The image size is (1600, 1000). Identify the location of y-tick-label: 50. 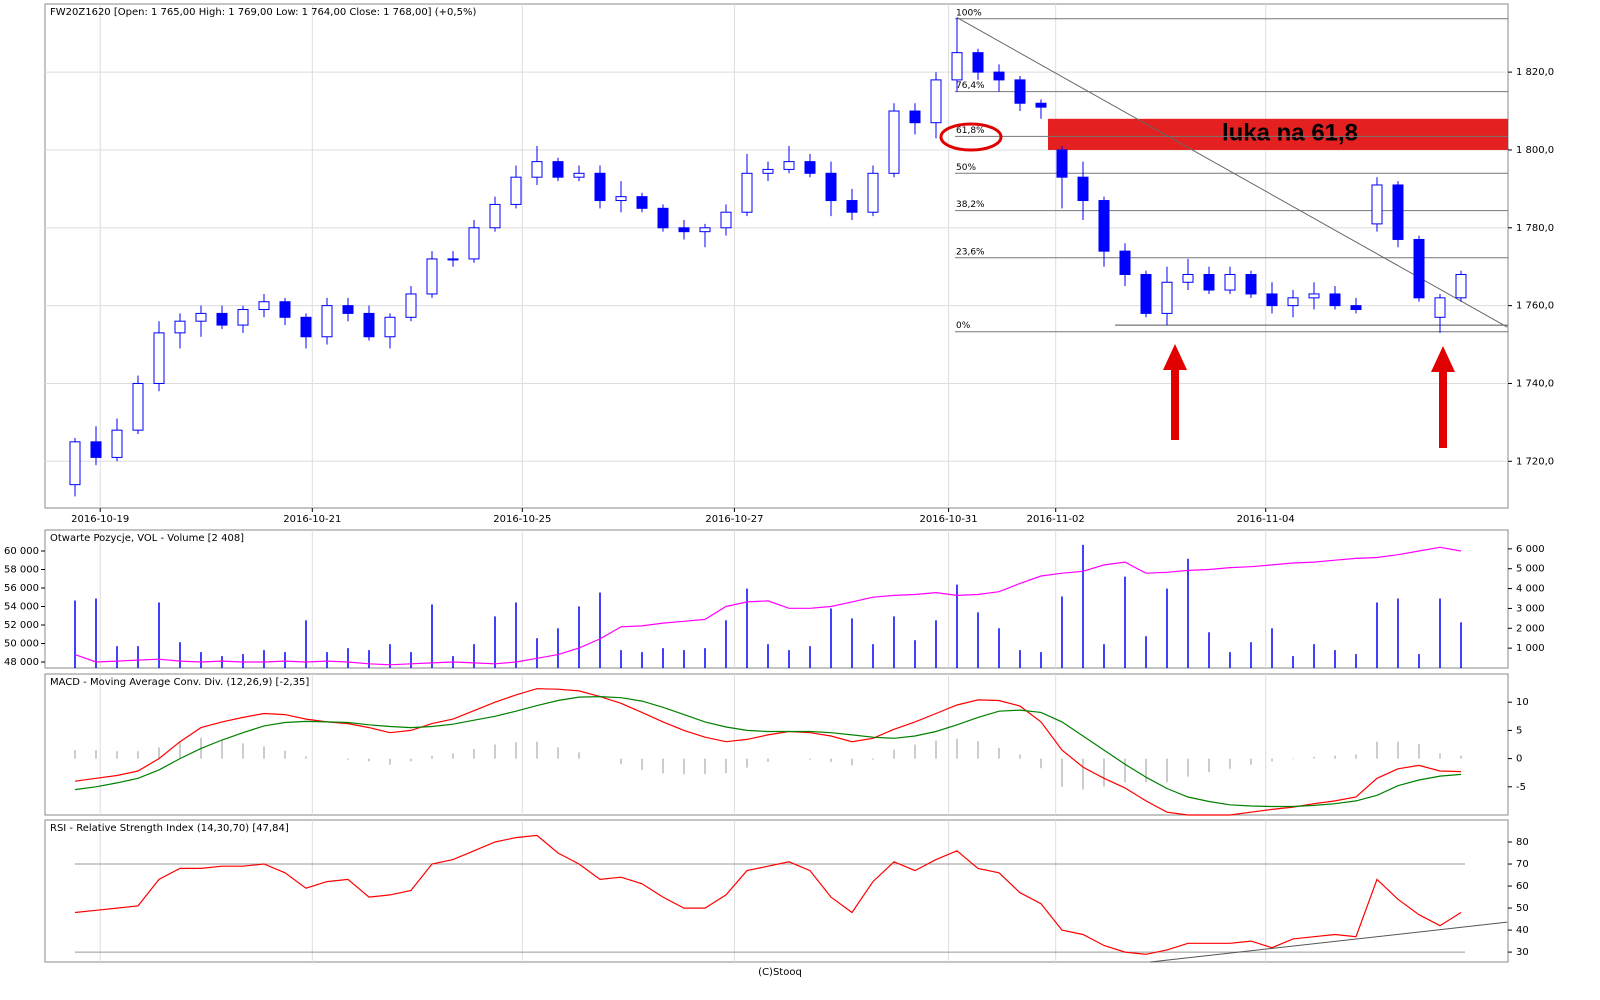
(1522, 908).